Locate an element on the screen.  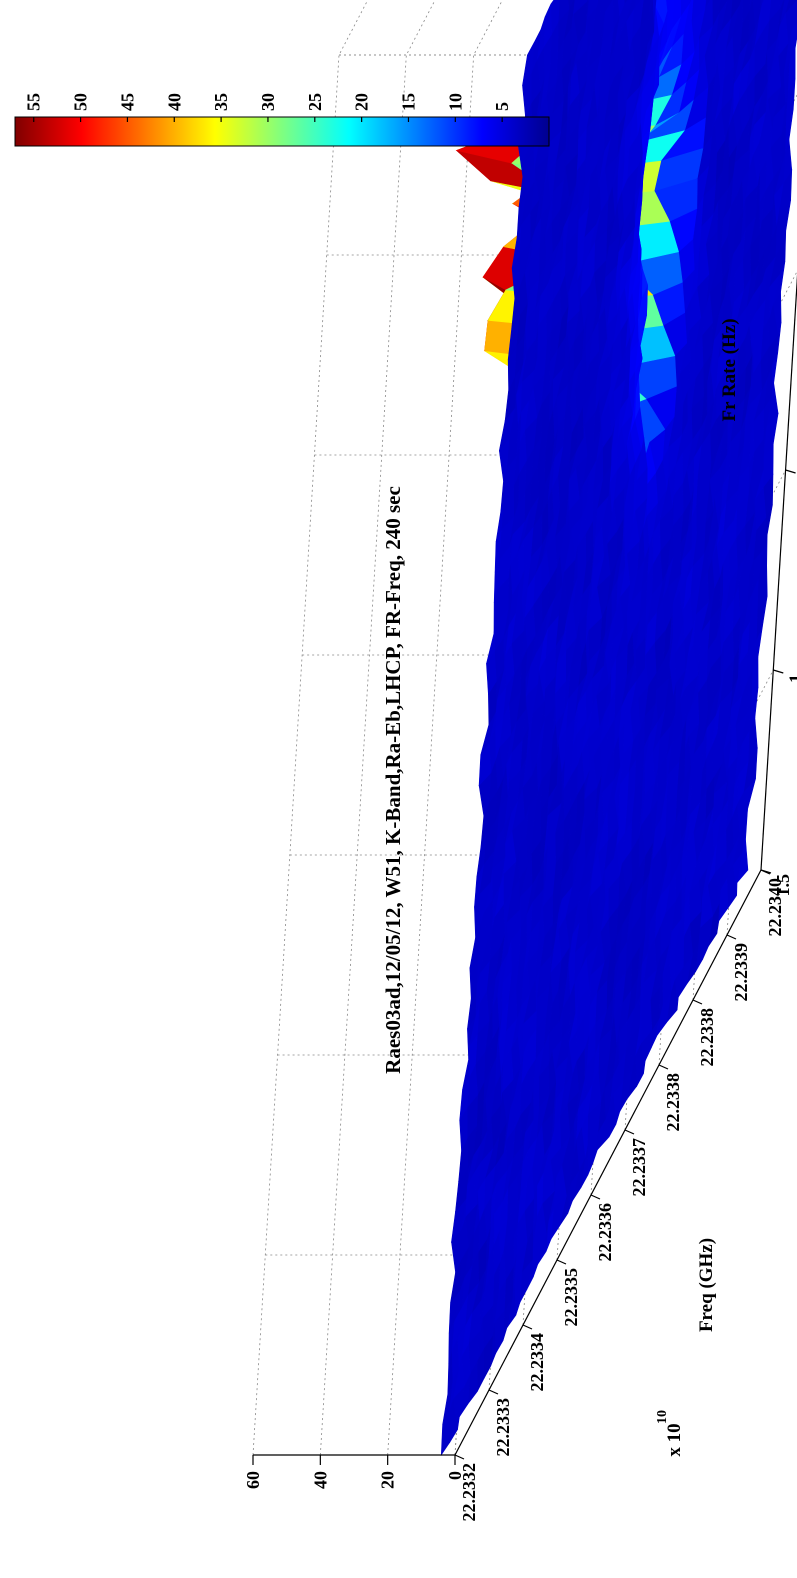
y-axis-label: Fr Rate (Hz) is located at coordinates (729, 369).